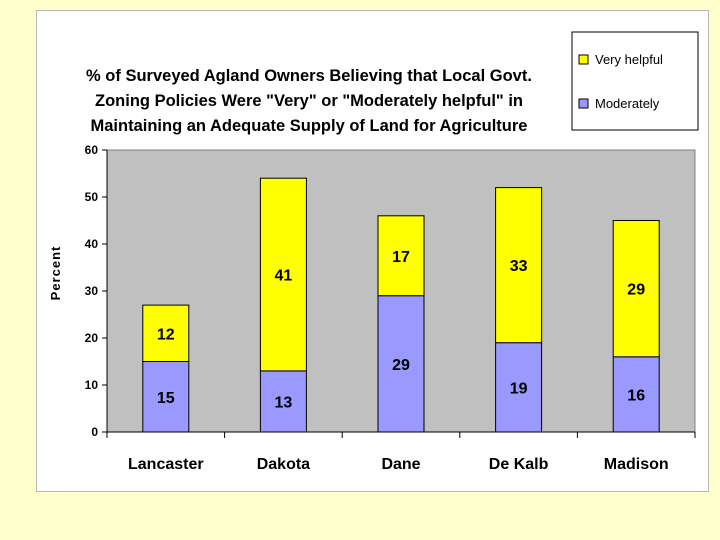 The height and width of the screenshot is (540, 720). I want to click on legend-swatch-moderately, so click(583, 103).